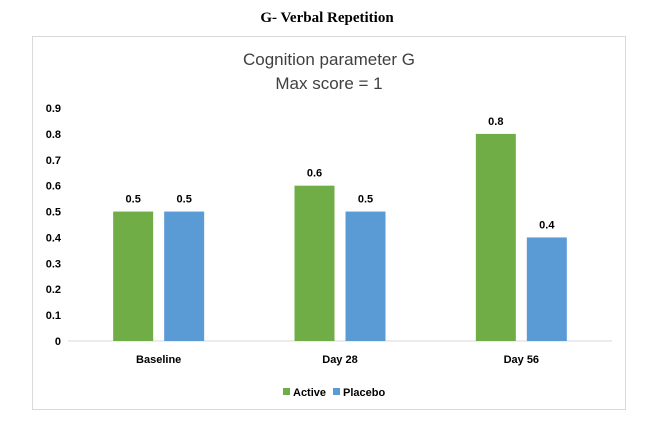 The image size is (654, 432). What do you see at coordinates (158, 360) in the screenshot?
I see `x-category-label: Baseline` at bounding box center [158, 360].